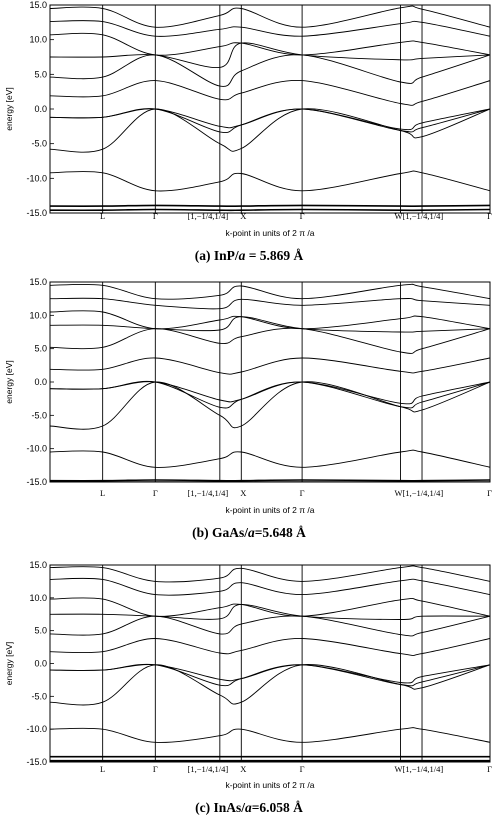 The width and height of the screenshot is (498, 818). Describe the element at coordinates (200, 532) in the screenshot. I see `caption-letter: (b)` at that location.